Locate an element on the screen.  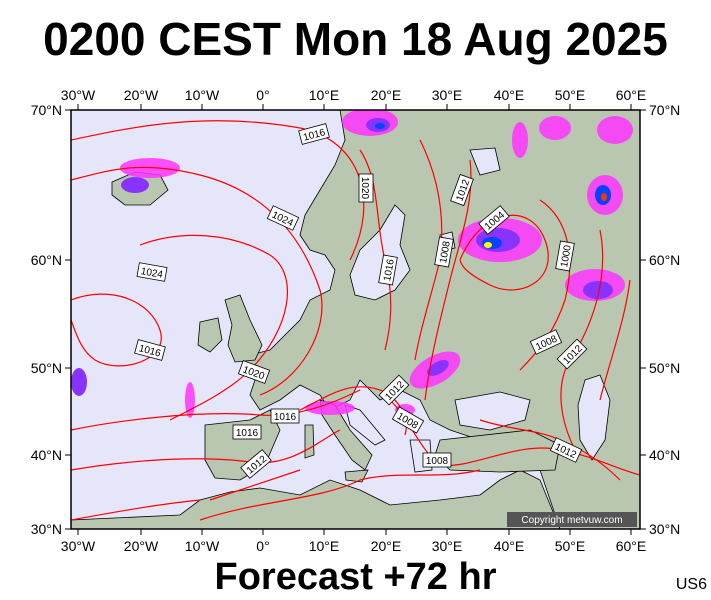
white-sea is located at coordinates (485, 161).